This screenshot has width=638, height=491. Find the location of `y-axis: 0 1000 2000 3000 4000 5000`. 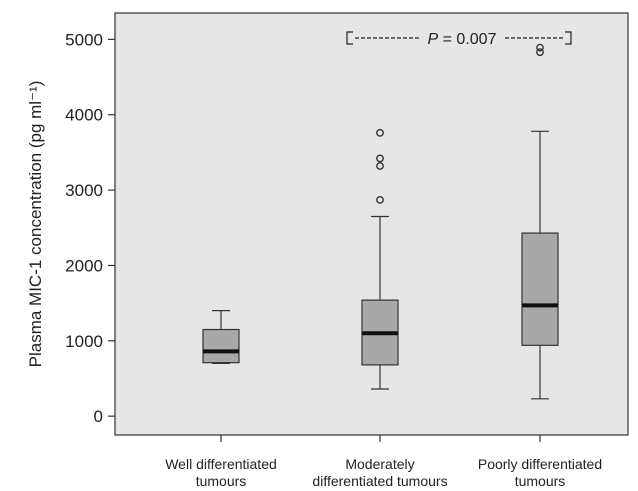

y-axis: 0 1000 2000 3000 4000 5000 is located at coordinates (90, 228).